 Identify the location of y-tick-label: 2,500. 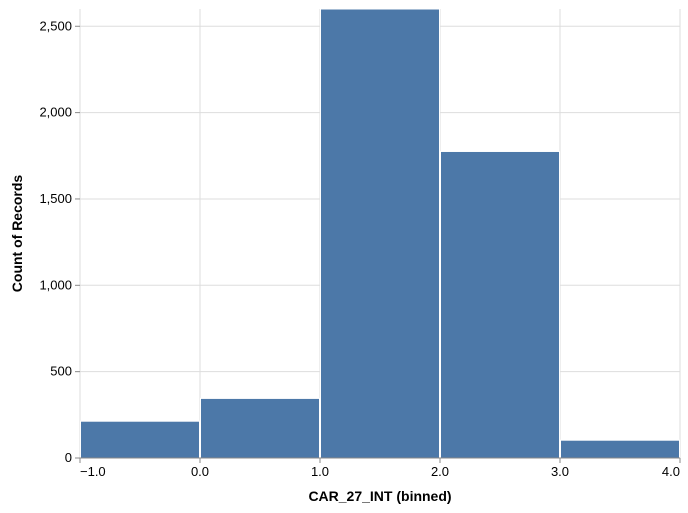
(55, 25).